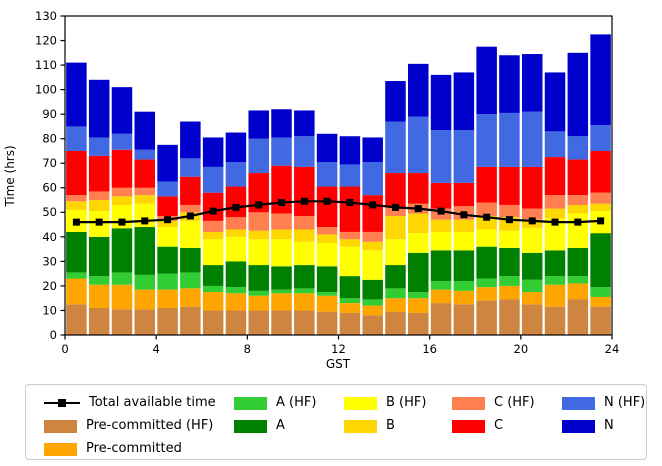  Describe the element at coordinates (247, 349) in the screenshot. I see `x-tick-label: 8` at that location.